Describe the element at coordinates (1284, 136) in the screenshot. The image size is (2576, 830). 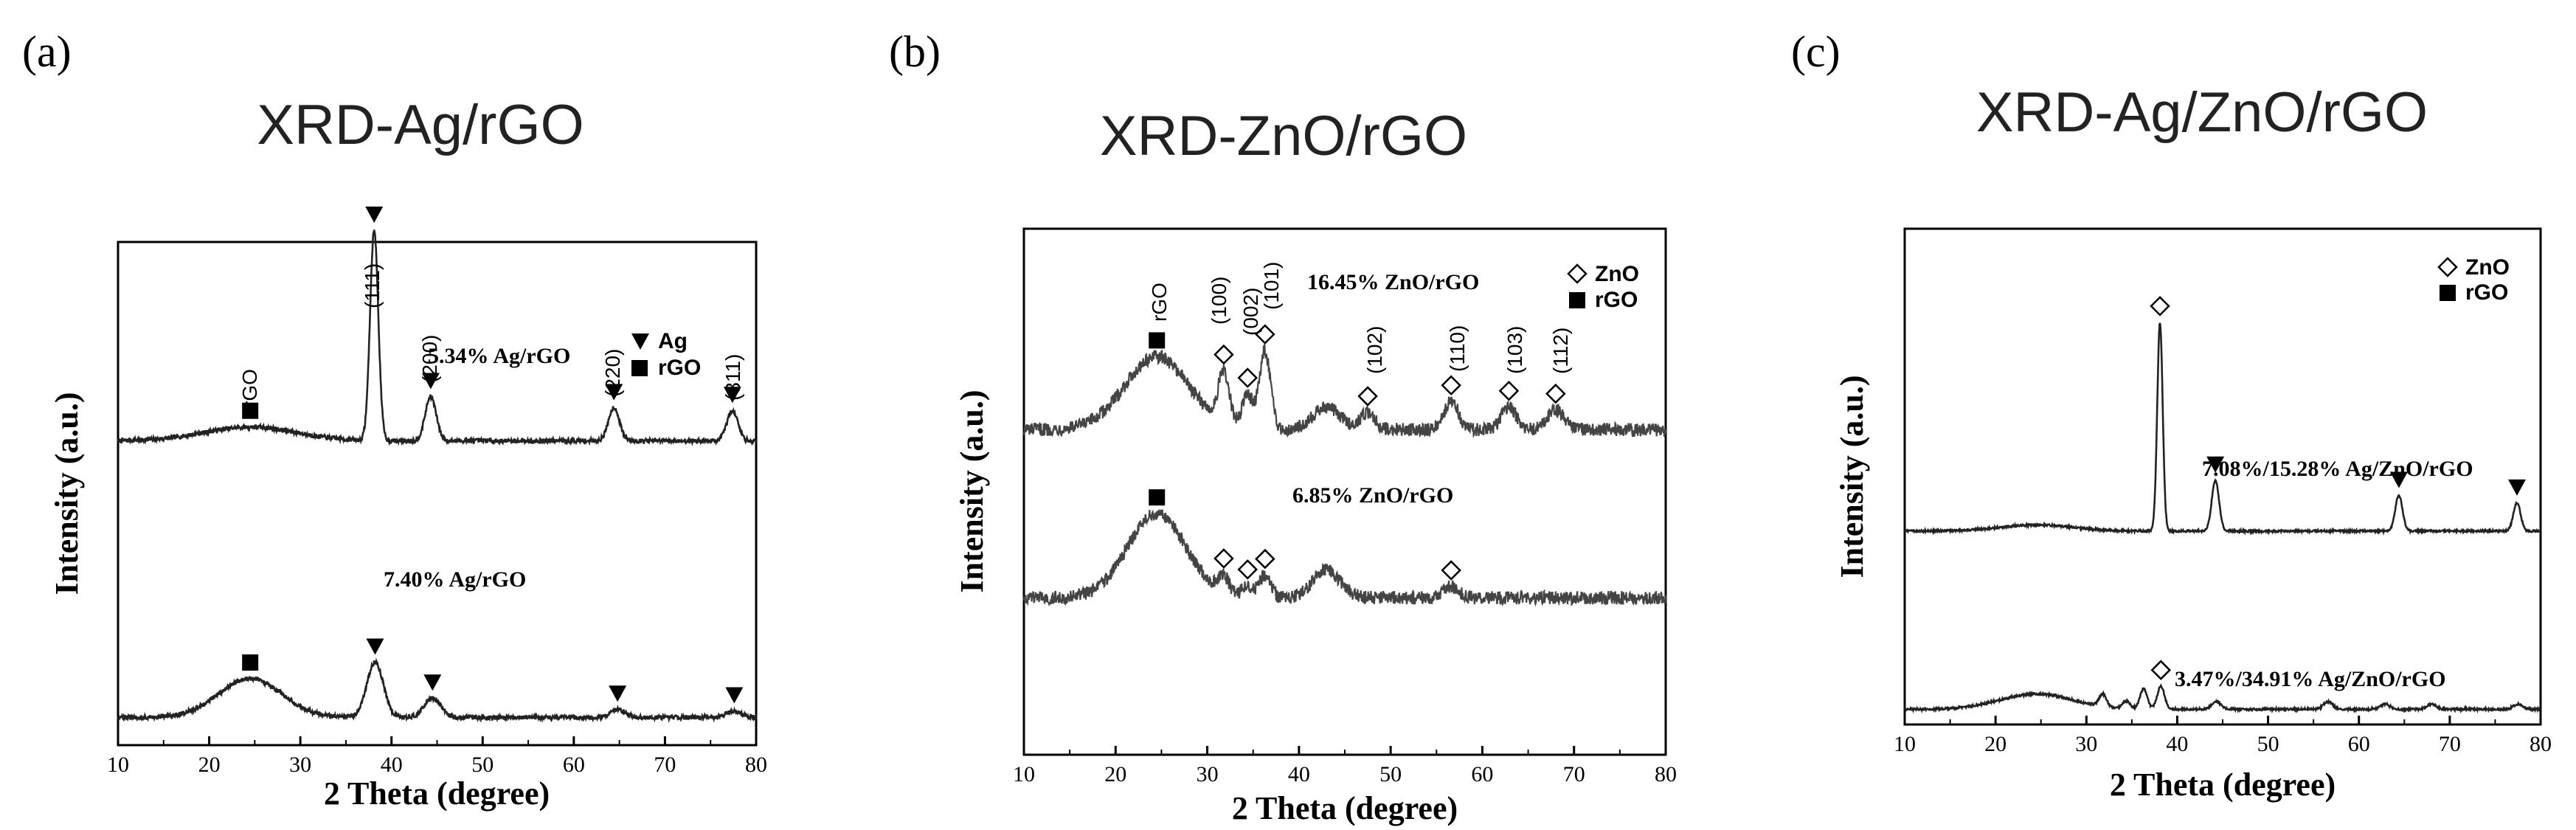
I see `chart-title-b: XRD-ZnO/rGO` at that location.